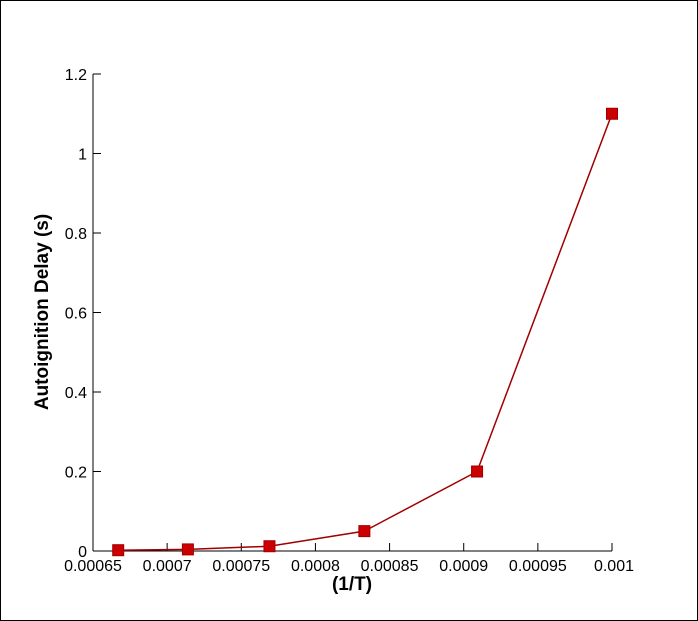  I want to click on y-axis-label: Autoignition Delay (s), so click(42, 312).